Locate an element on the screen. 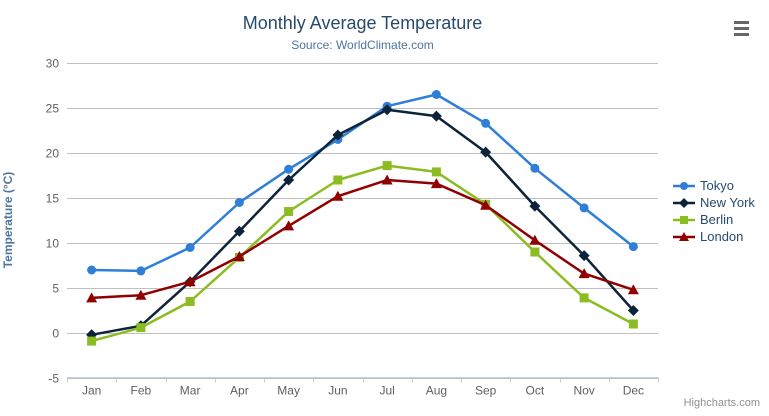 Image resolution: width=769 pixels, height=416 pixels. x-axis-label: Jun is located at coordinates (337, 391).